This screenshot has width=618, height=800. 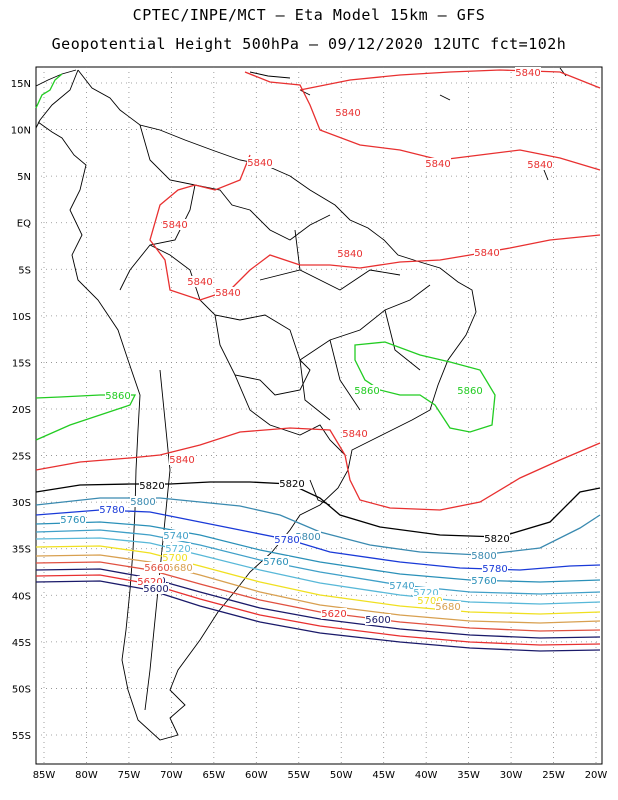 What do you see at coordinates (214, 775) in the screenshot?
I see `lon-tick-label: 65W` at bounding box center [214, 775].